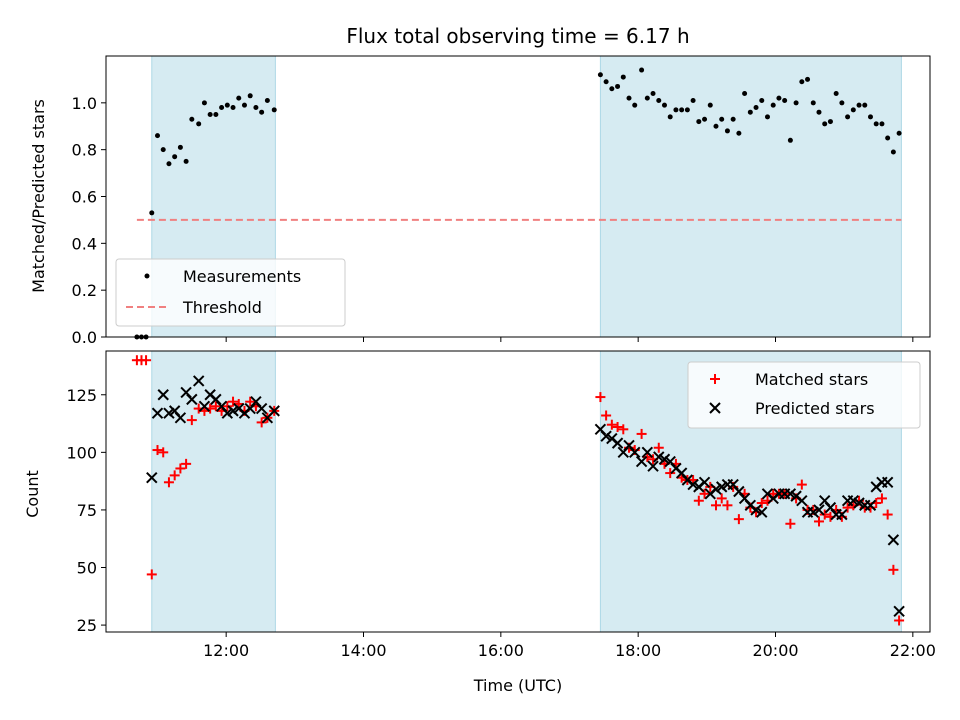 The image size is (960, 720). Describe the element at coordinates (715, 408) in the screenshot. I see `legend-marker-predicted` at that location.